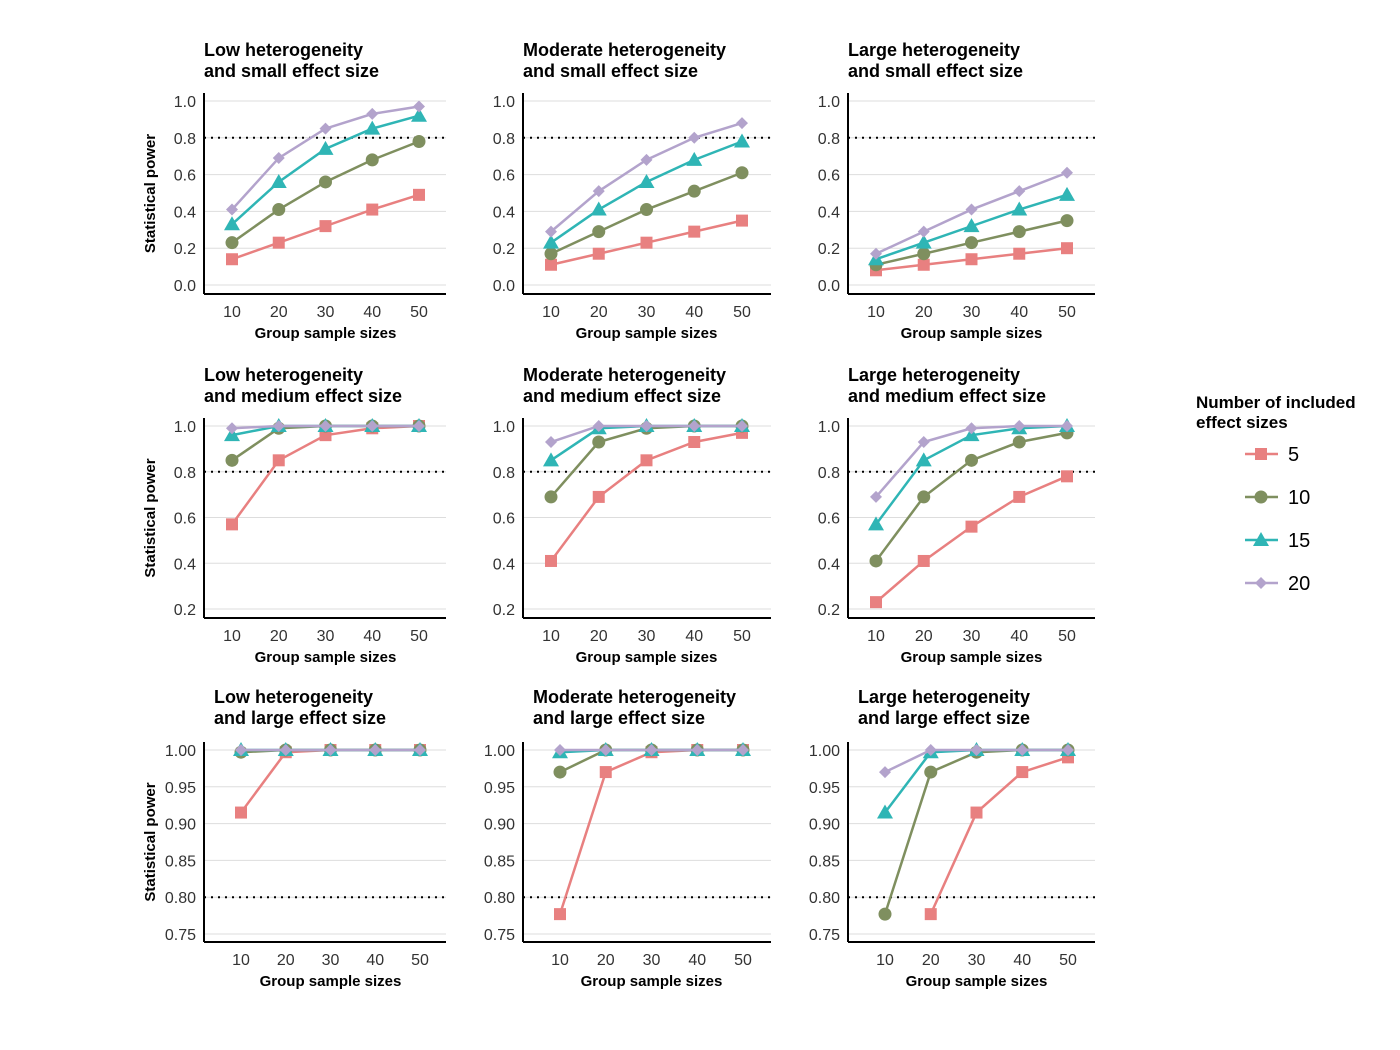 The image size is (1400, 1050). I want to click on legend-title-line-1: Number of included, so click(1276, 402).